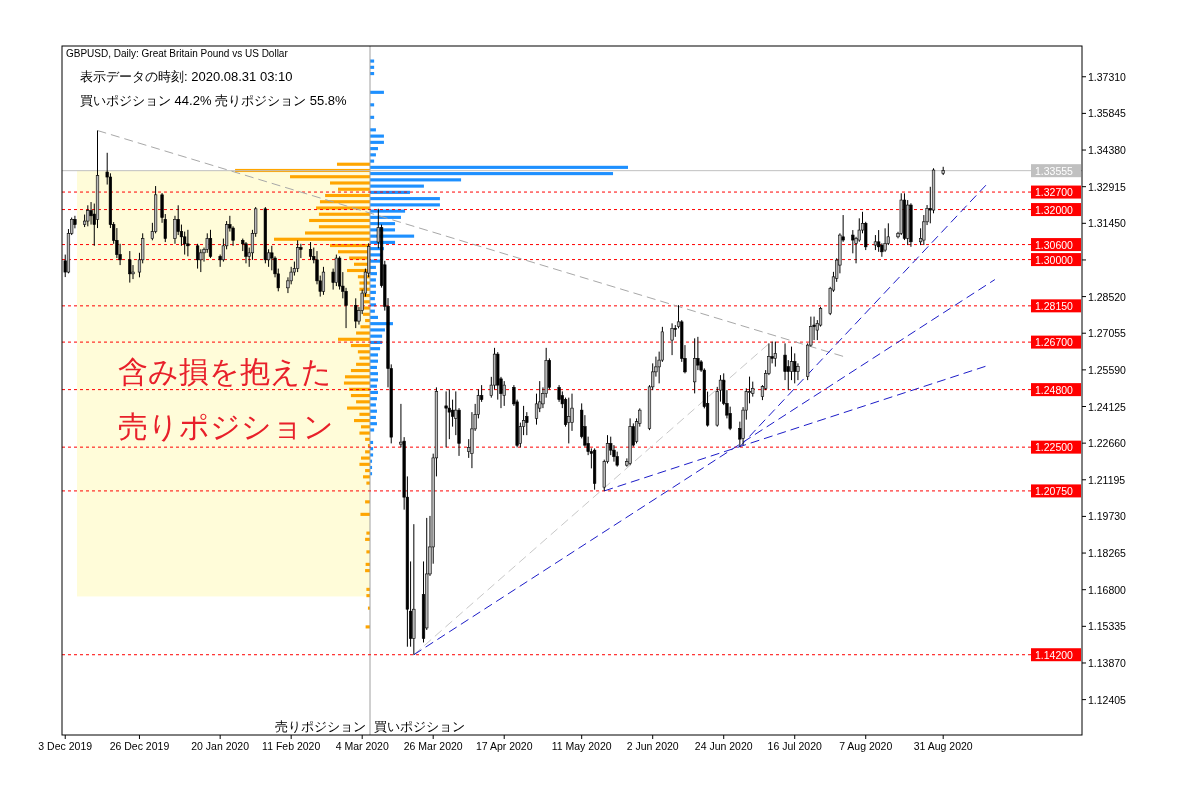  Describe the element at coordinates (1054, 490) in the screenshot. I see `ref-line-label: 1.20750` at that location.